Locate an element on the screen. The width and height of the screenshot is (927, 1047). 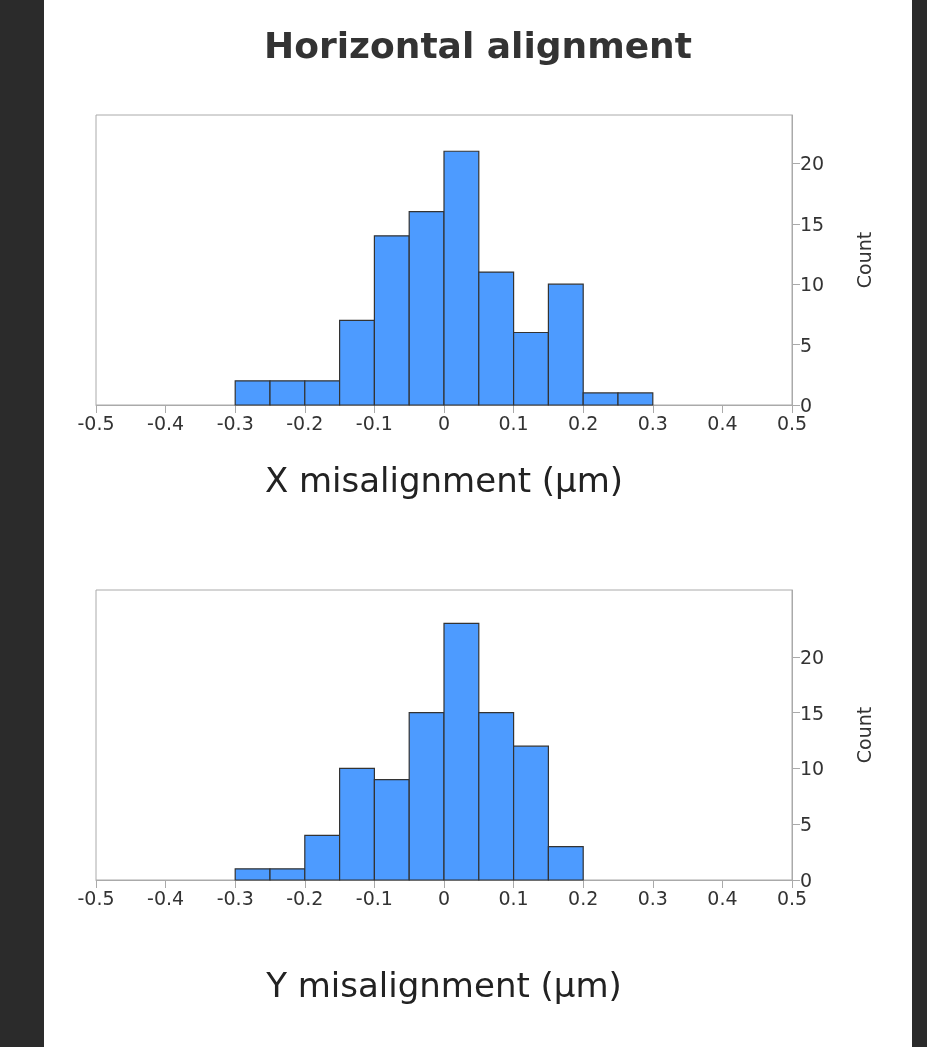
x-axis-title: X misalignment (μm) is located at coordinates (444, 480).